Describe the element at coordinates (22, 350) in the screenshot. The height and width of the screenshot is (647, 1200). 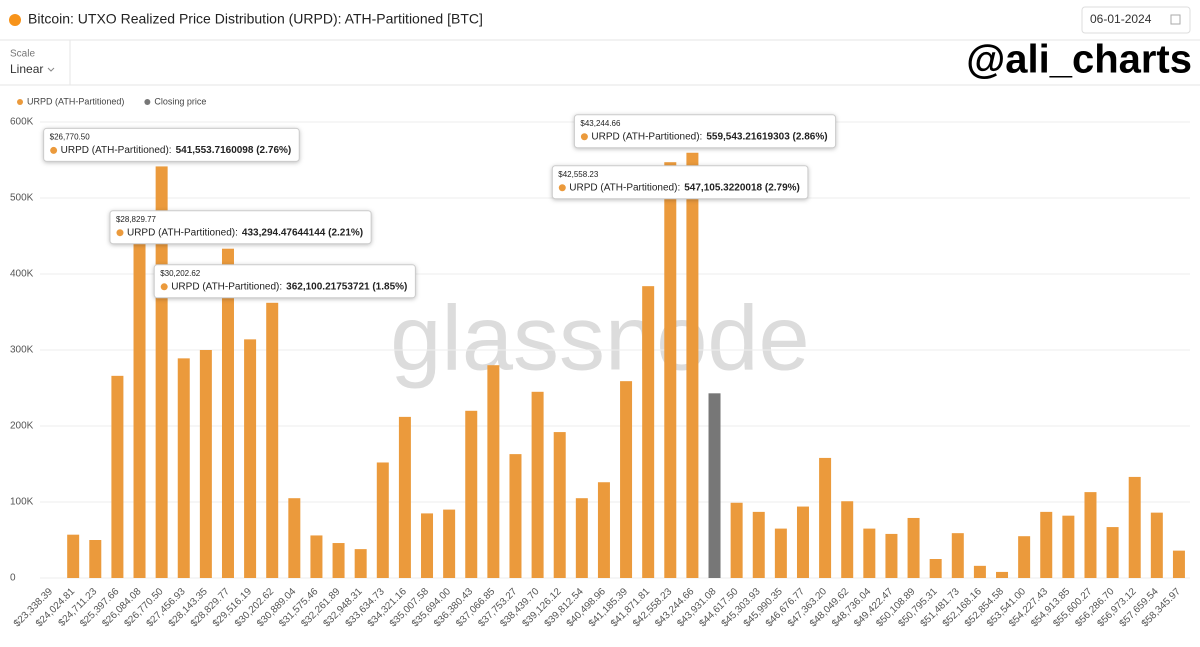
I see `y-tick-label: 300K` at that location.